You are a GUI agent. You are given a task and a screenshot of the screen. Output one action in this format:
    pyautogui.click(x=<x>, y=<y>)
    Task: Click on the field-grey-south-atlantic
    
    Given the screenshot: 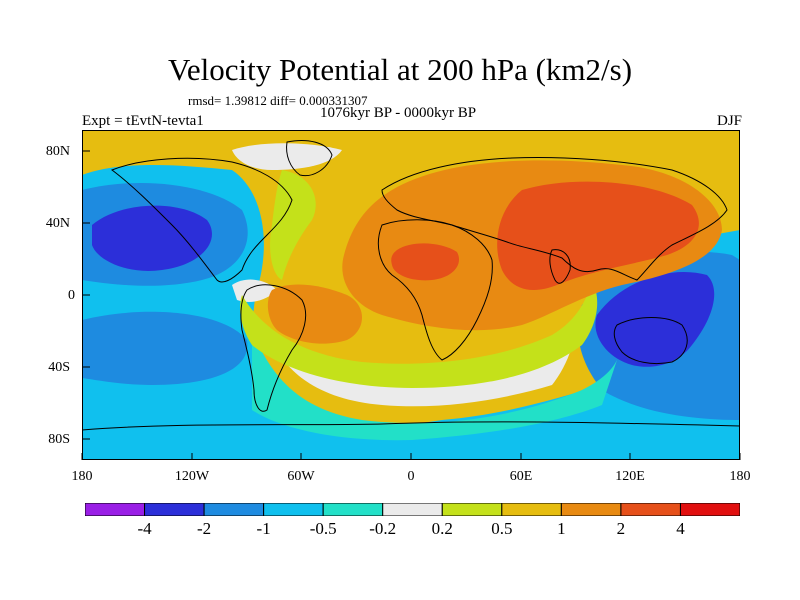 What is the action you would take?
    pyautogui.click(x=424, y=361)
    